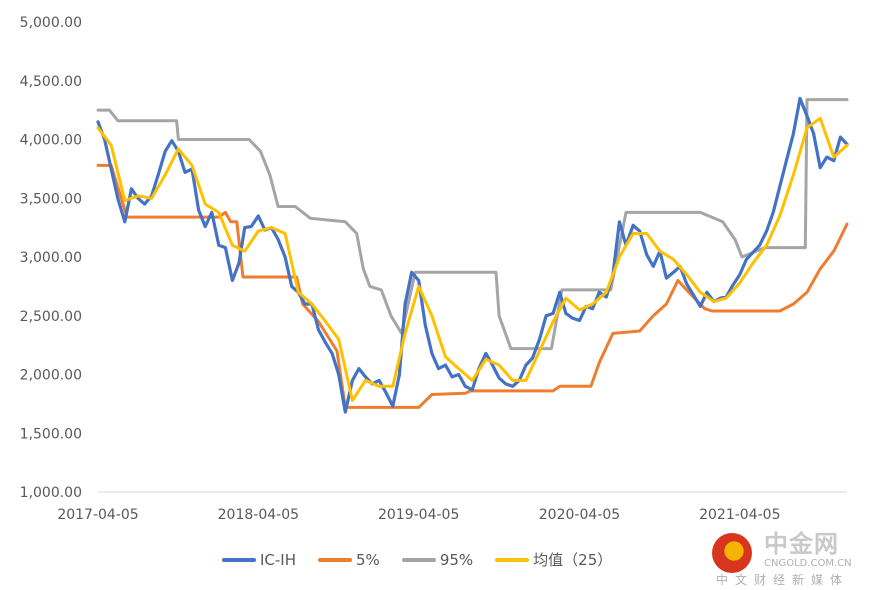 This screenshot has height=590, width=869. I want to click on y-tick-label: 3,000.00, so click(51, 258).